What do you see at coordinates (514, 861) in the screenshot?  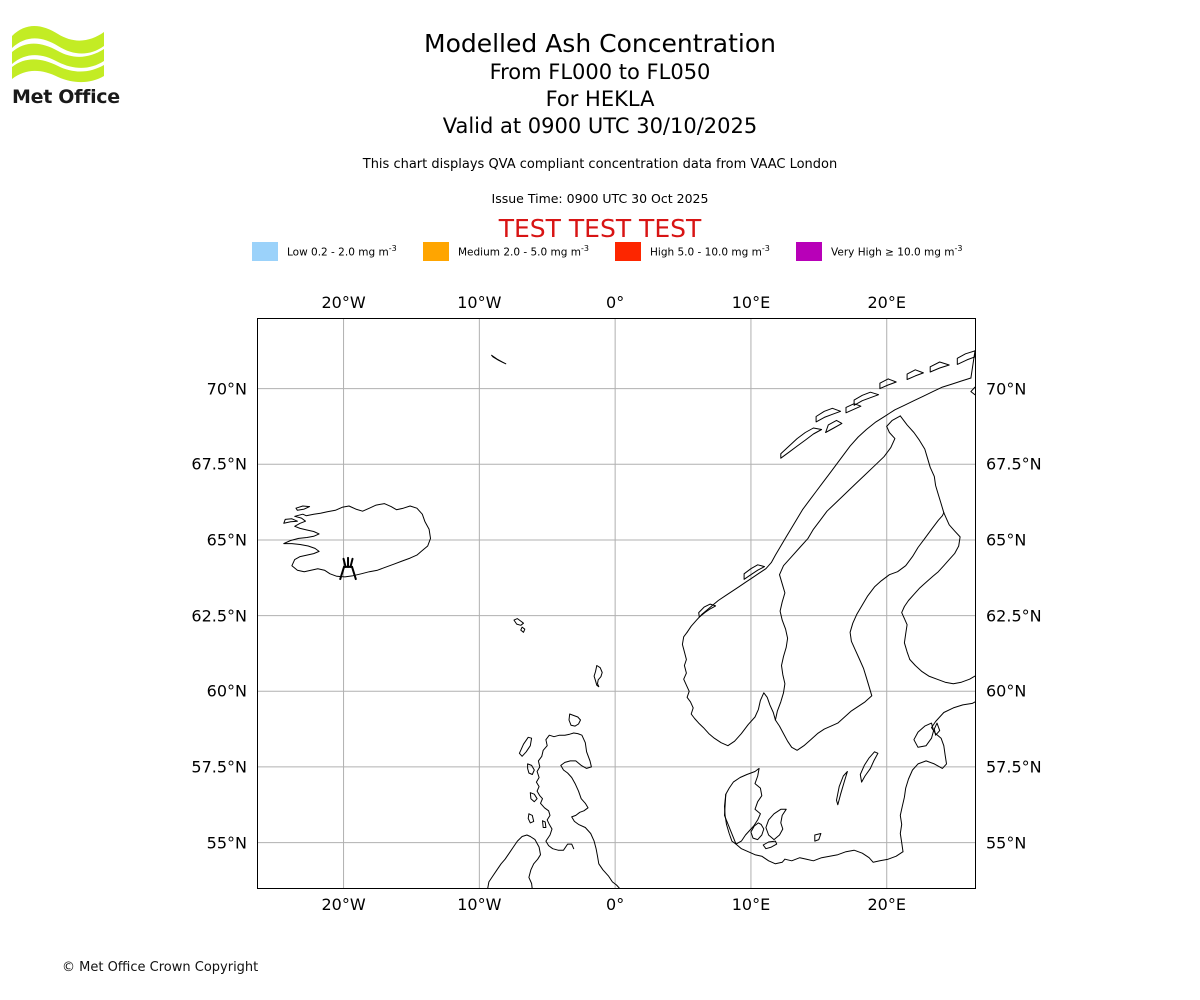 I see `coastline-ireland` at bounding box center [514, 861].